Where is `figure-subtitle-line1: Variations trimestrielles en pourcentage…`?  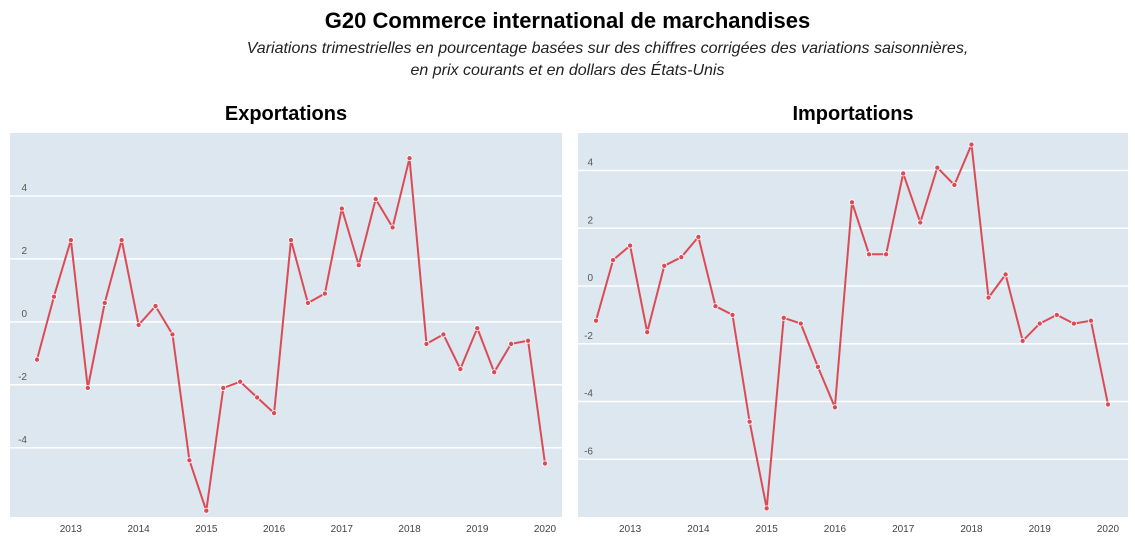
figure-subtitle-line1: Variations trimestrielles en pourcentage… is located at coordinates (607, 48).